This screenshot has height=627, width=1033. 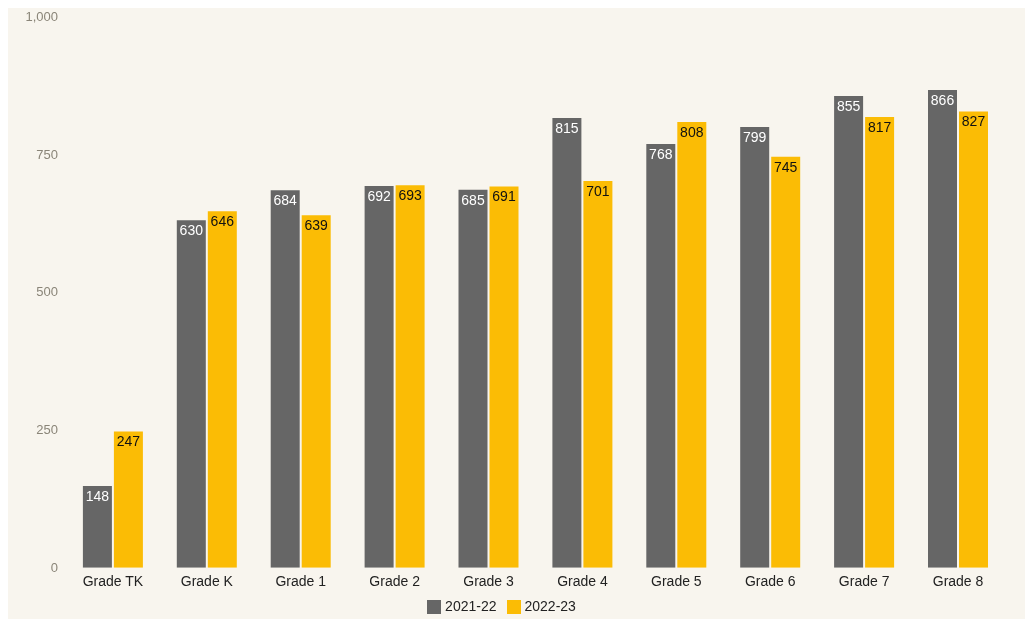 I want to click on x-tick-label: Grade 4, so click(x=582, y=580).